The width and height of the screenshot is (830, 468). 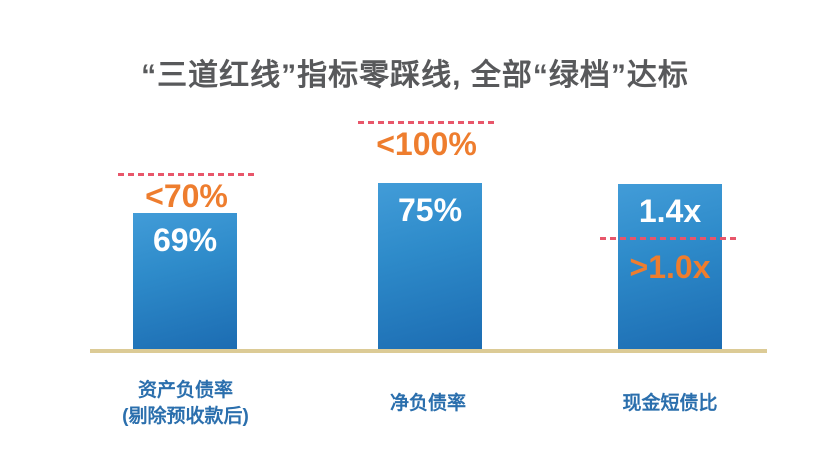 I want to click on value-label-net-gearing: 75%, so click(x=430, y=210).